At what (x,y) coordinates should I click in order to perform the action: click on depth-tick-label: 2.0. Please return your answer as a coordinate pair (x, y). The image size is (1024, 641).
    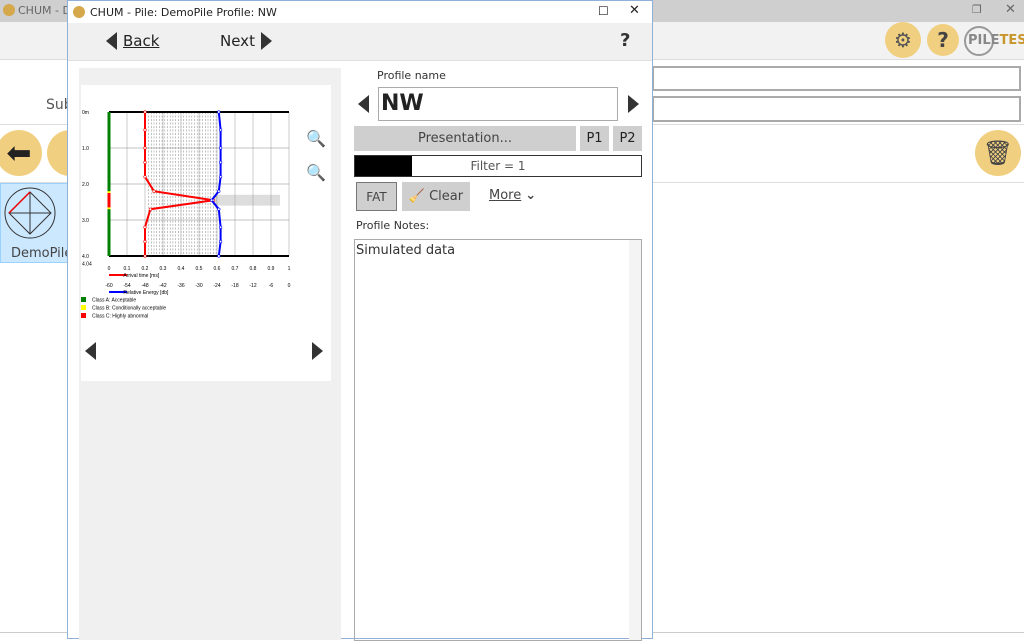
    Looking at the image, I should click on (85, 185).